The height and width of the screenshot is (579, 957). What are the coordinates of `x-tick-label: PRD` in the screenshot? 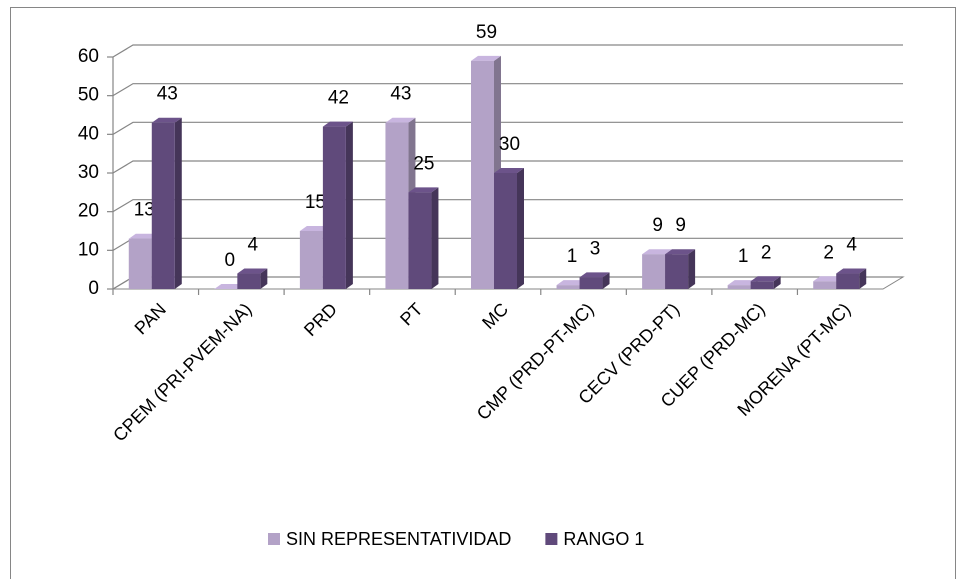 It's located at (320, 319).